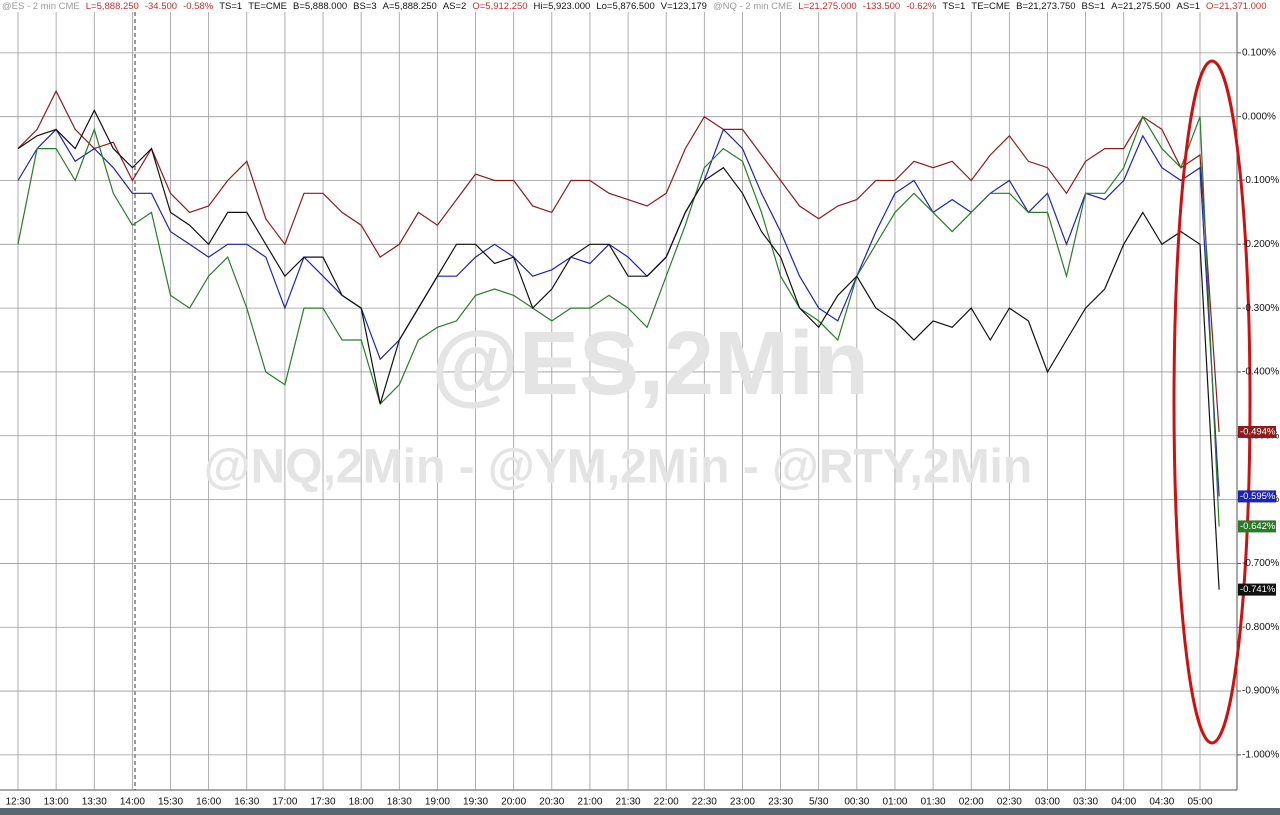  I want to click on header-item: -133.500, so click(882, 6).